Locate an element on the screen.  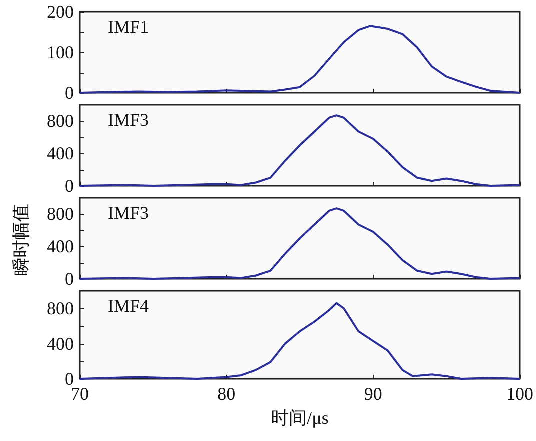
x-tick-label: 100 is located at coordinates (520, 394).